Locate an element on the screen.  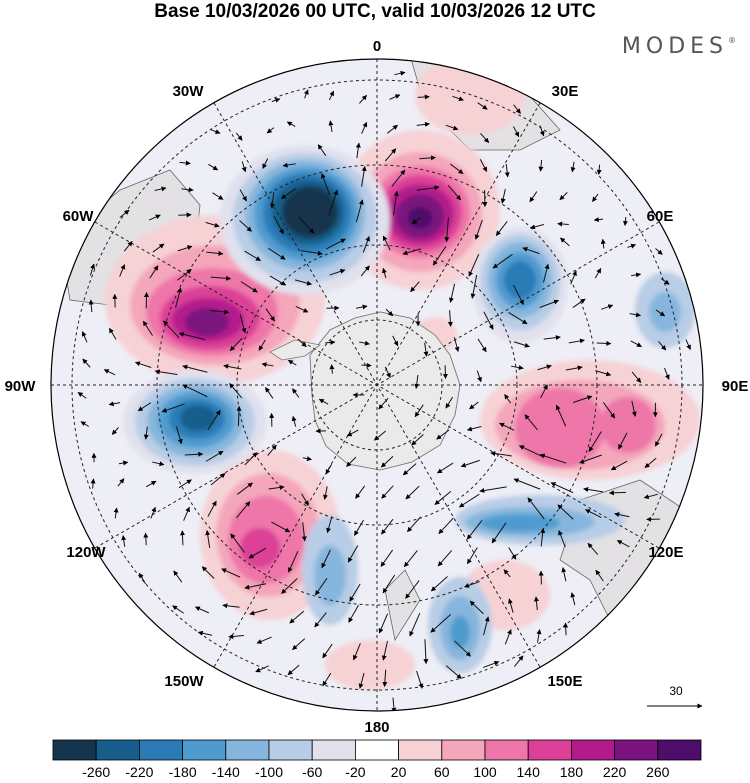
anomaly-low-weddell is located at coordinates (305, 220).